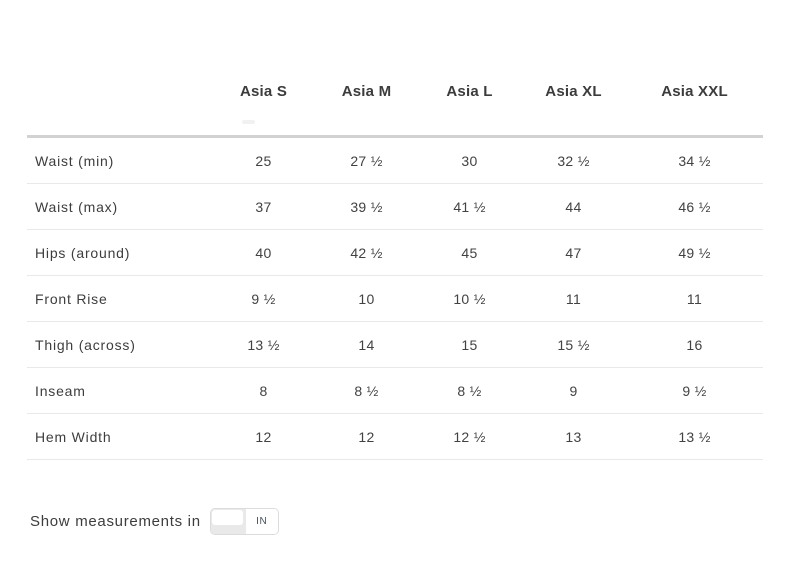 The width and height of the screenshot is (785, 572). What do you see at coordinates (263, 390) in the screenshot?
I see `measurement-value: 8` at bounding box center [263, 390].